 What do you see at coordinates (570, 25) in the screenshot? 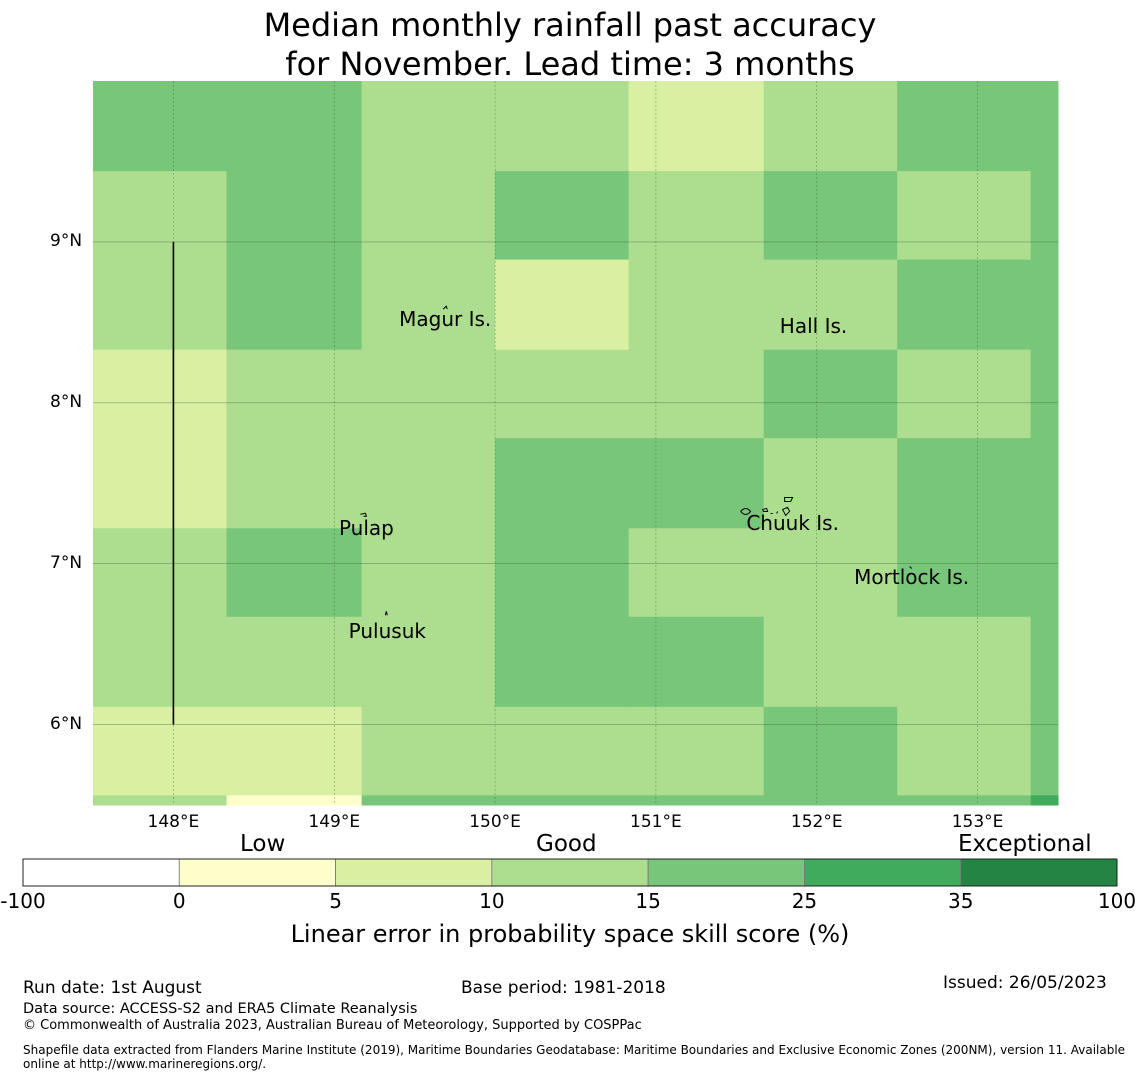
I see `map-title-line1: Median monthly rainfall past accuracy` at bounding box center [570, 25].